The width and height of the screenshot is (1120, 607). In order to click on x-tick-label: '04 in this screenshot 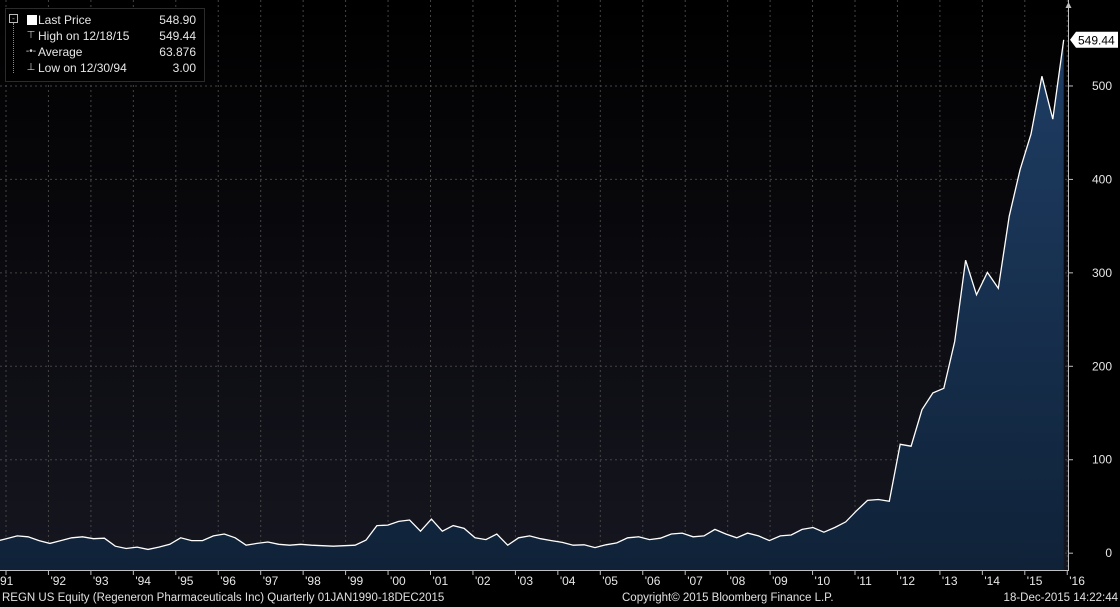, I will do `click(568, 581)`.